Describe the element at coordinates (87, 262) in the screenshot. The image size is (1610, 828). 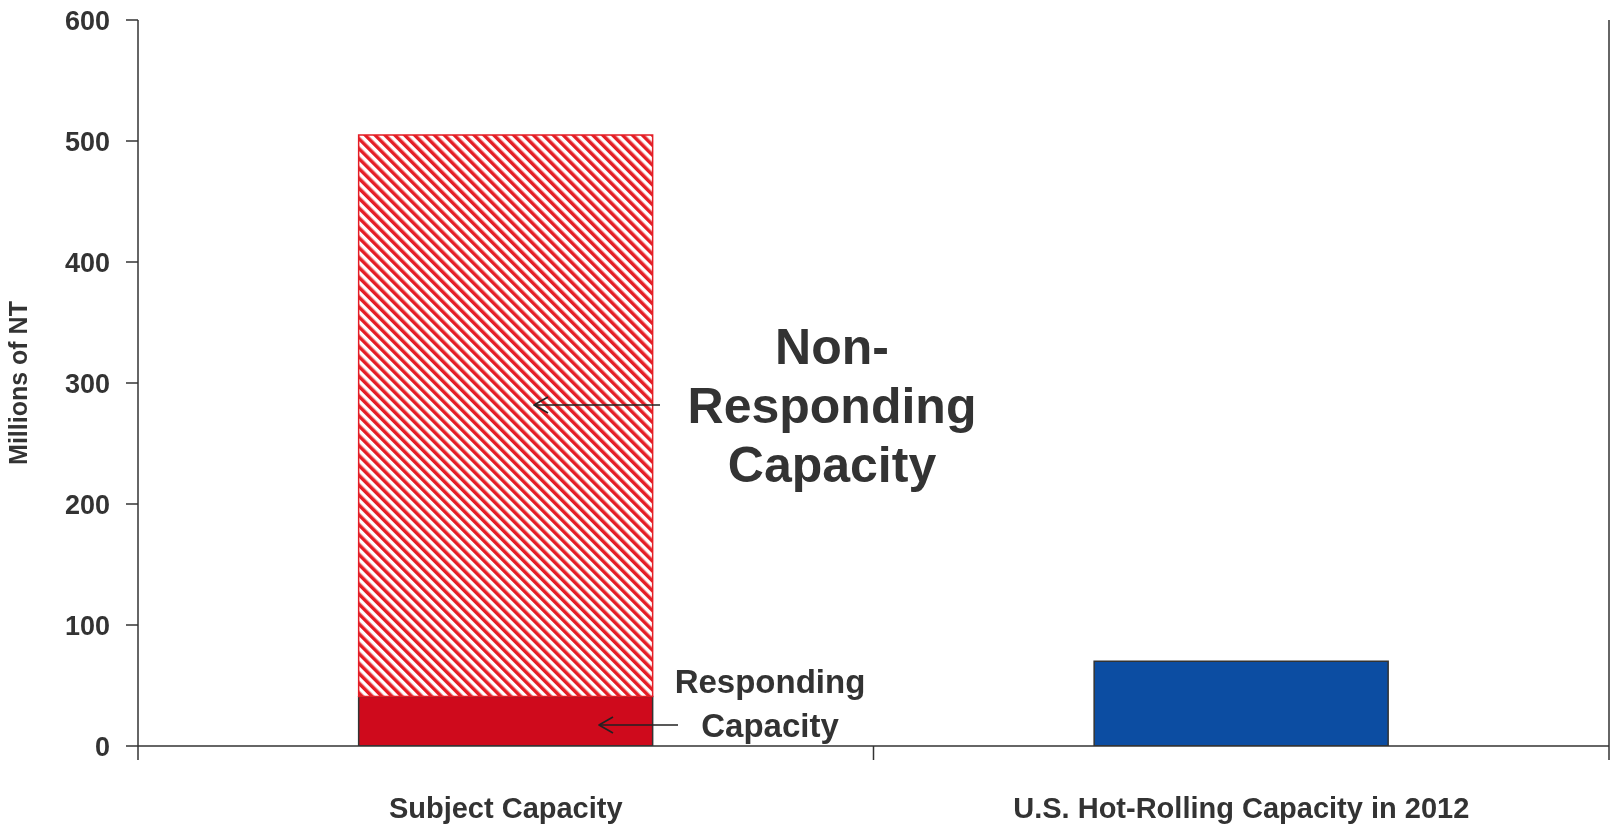
I see `y-tick-label: 400` at that location.